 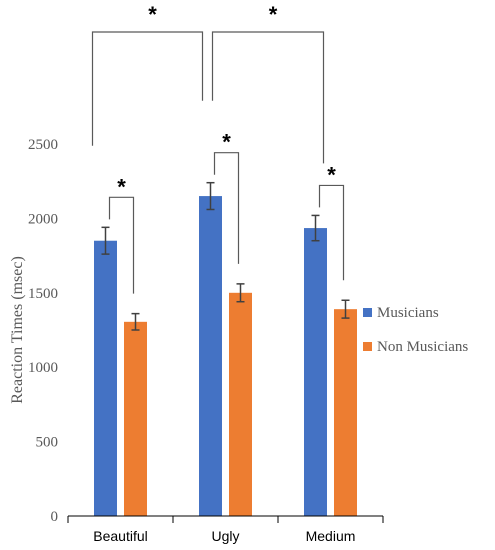 I want to click on bracket-within-ugly, so click(x=226, y=208).